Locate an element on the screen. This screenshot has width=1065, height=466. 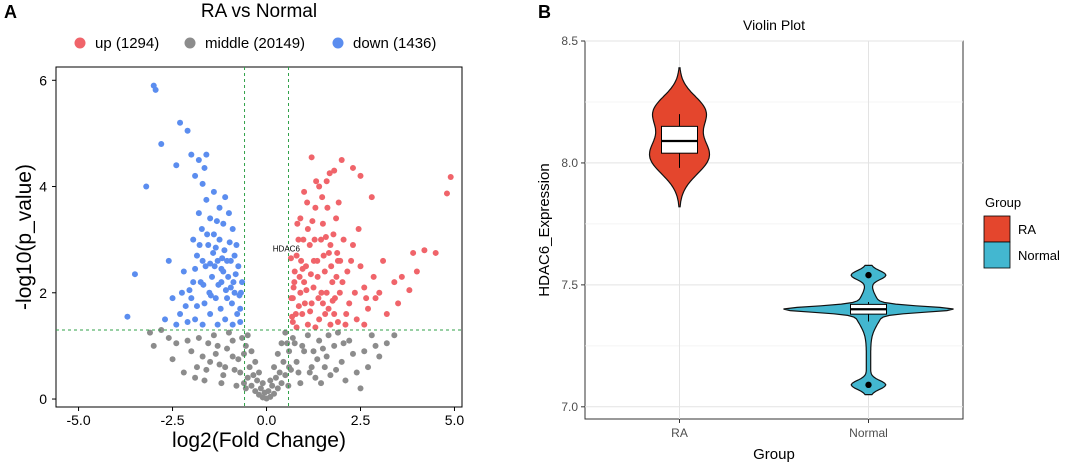
legend-label-down: down (1436) is located at coordinates (394, 43).